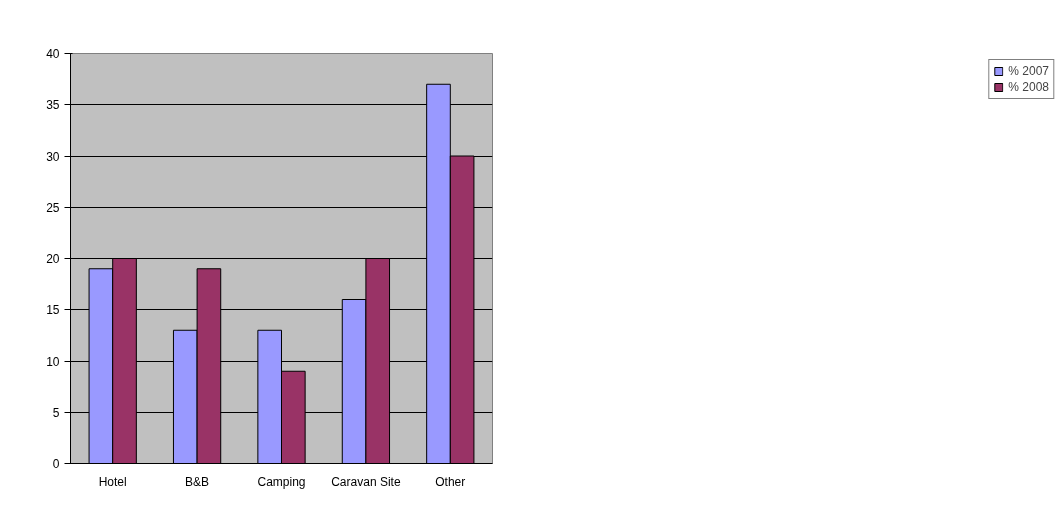  Describe the element at coordinates (53, 361) in the screenshot. I see `y-tick-label: 10` at that location.